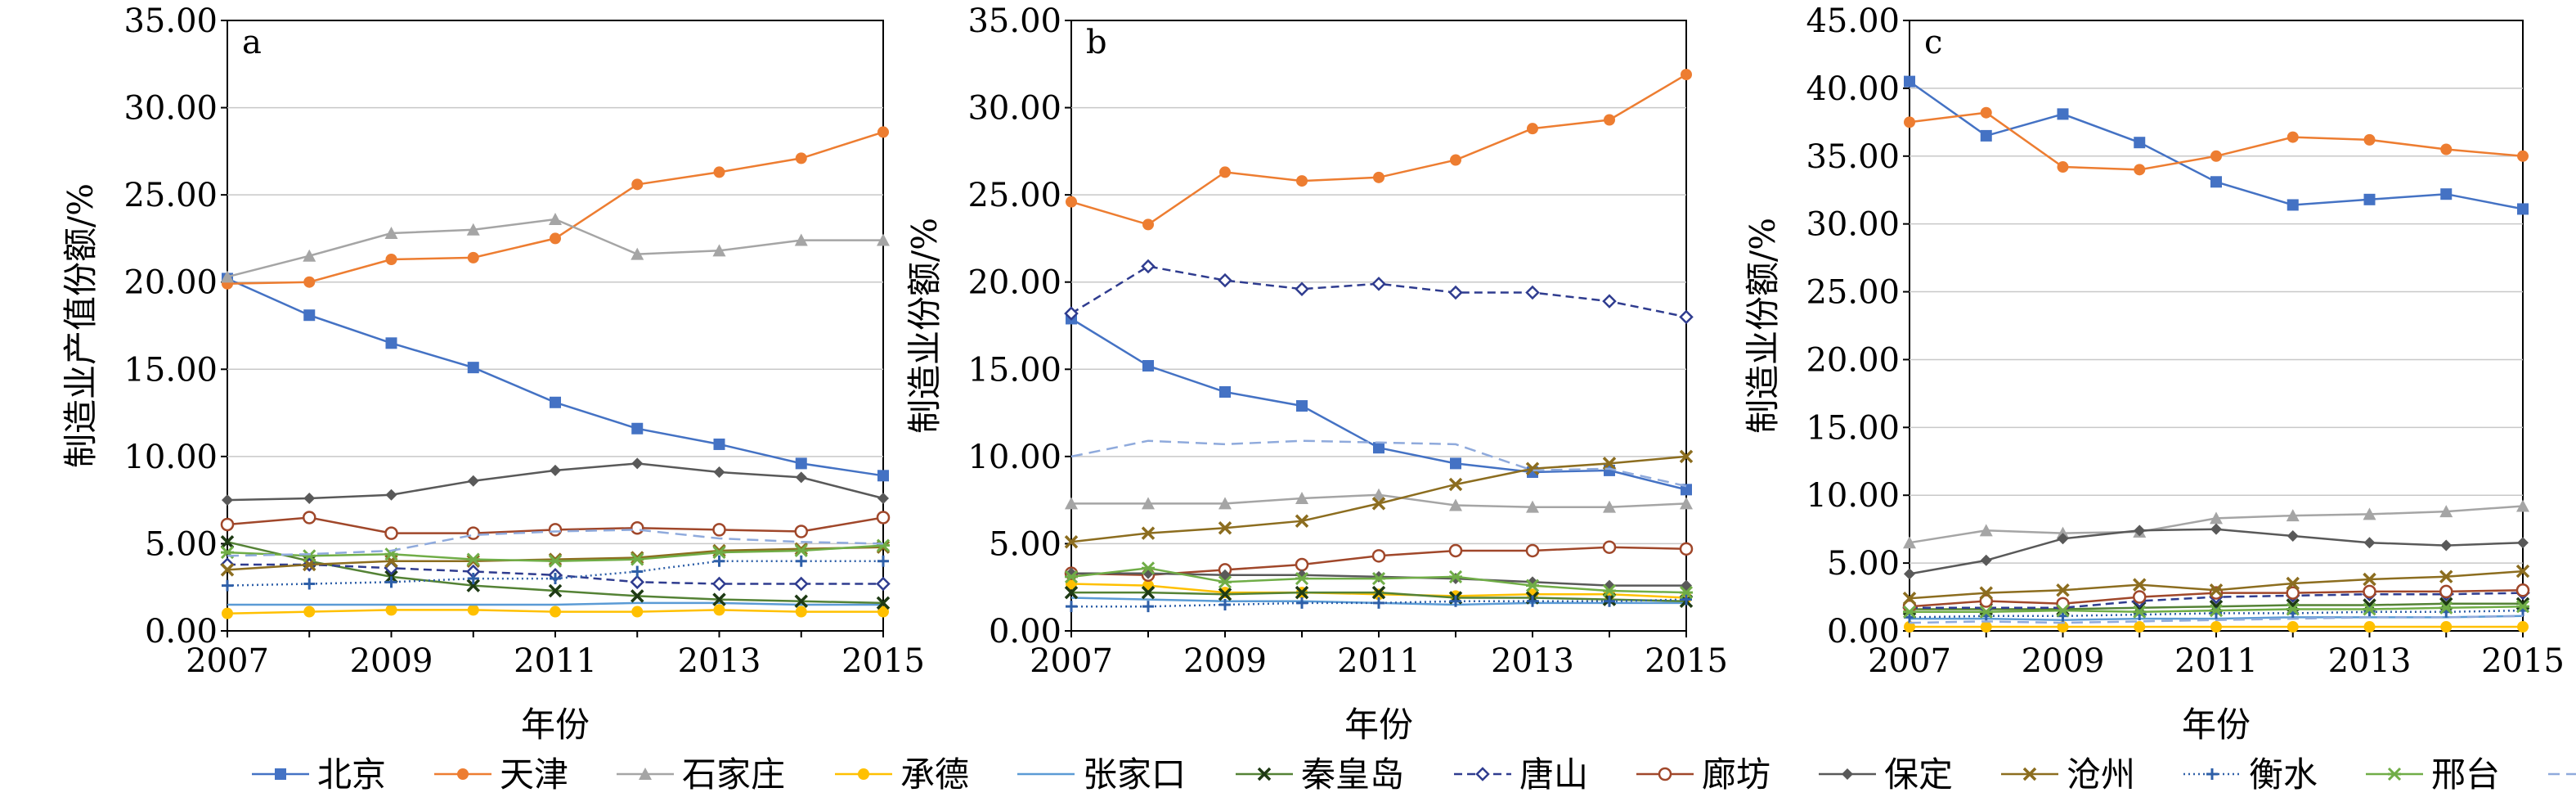 This screenshot has height=797, width=2576. Describe the element at coordinates (1379, 292) in the screenshot. I see `series-唐山` at that location.